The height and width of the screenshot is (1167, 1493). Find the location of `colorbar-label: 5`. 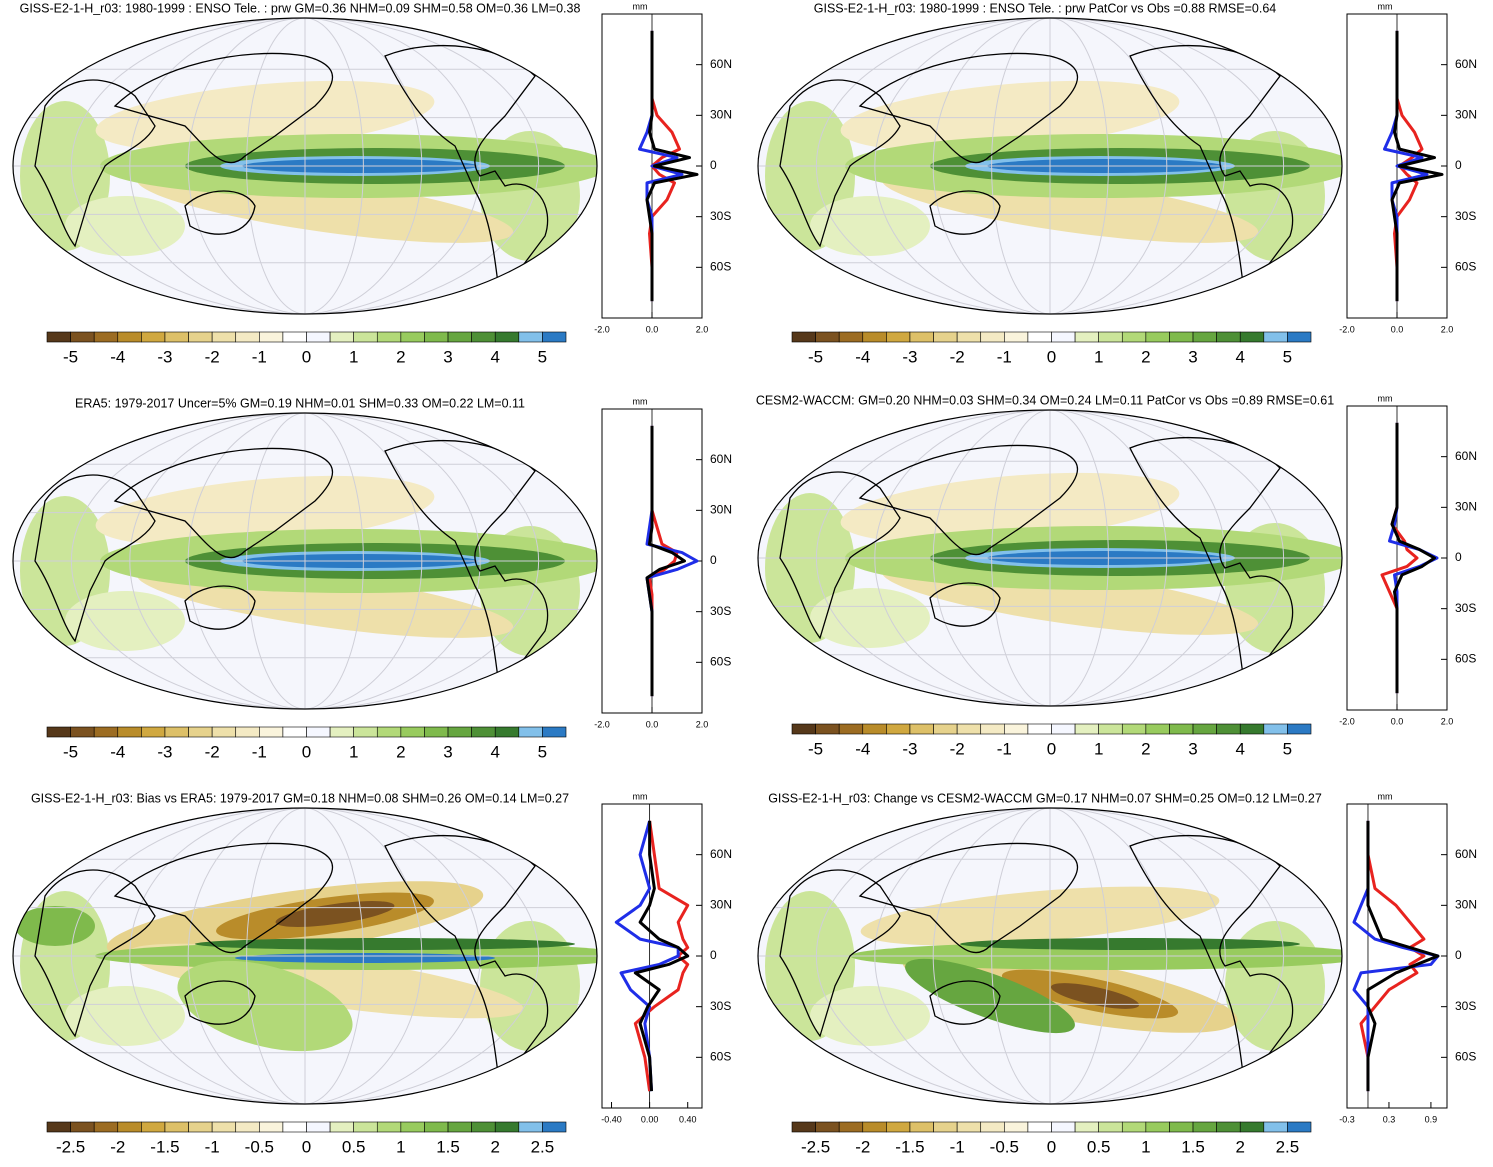

colorbar-label: 5 is located at coordinates (542, 356).